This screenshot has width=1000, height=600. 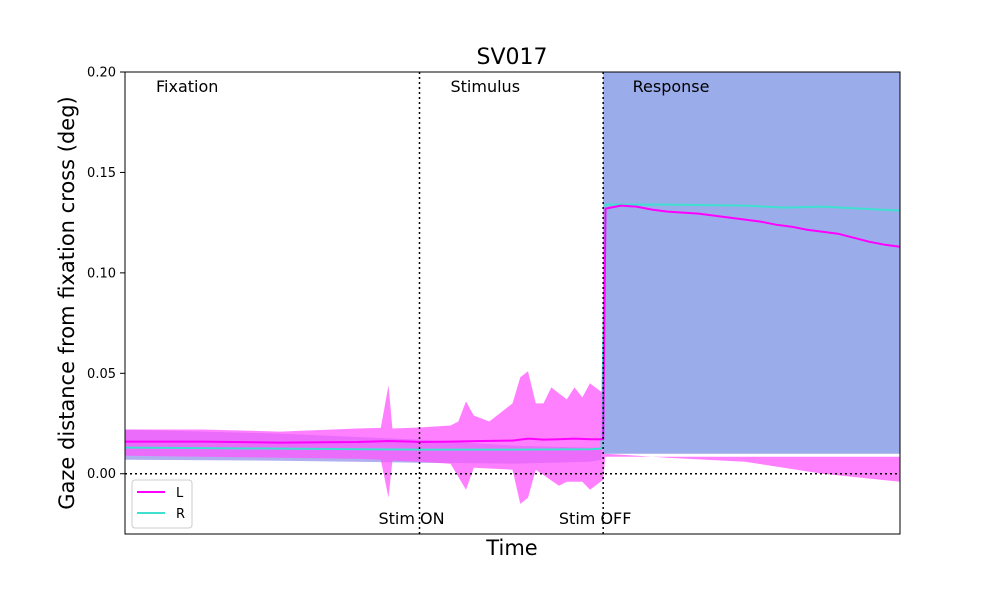 What do you see at coordinates (67, 302) in the screenshot?
I see `y-axis-label: Gaze distance from fixation cross (deg)` at bounding box center [67, 302].